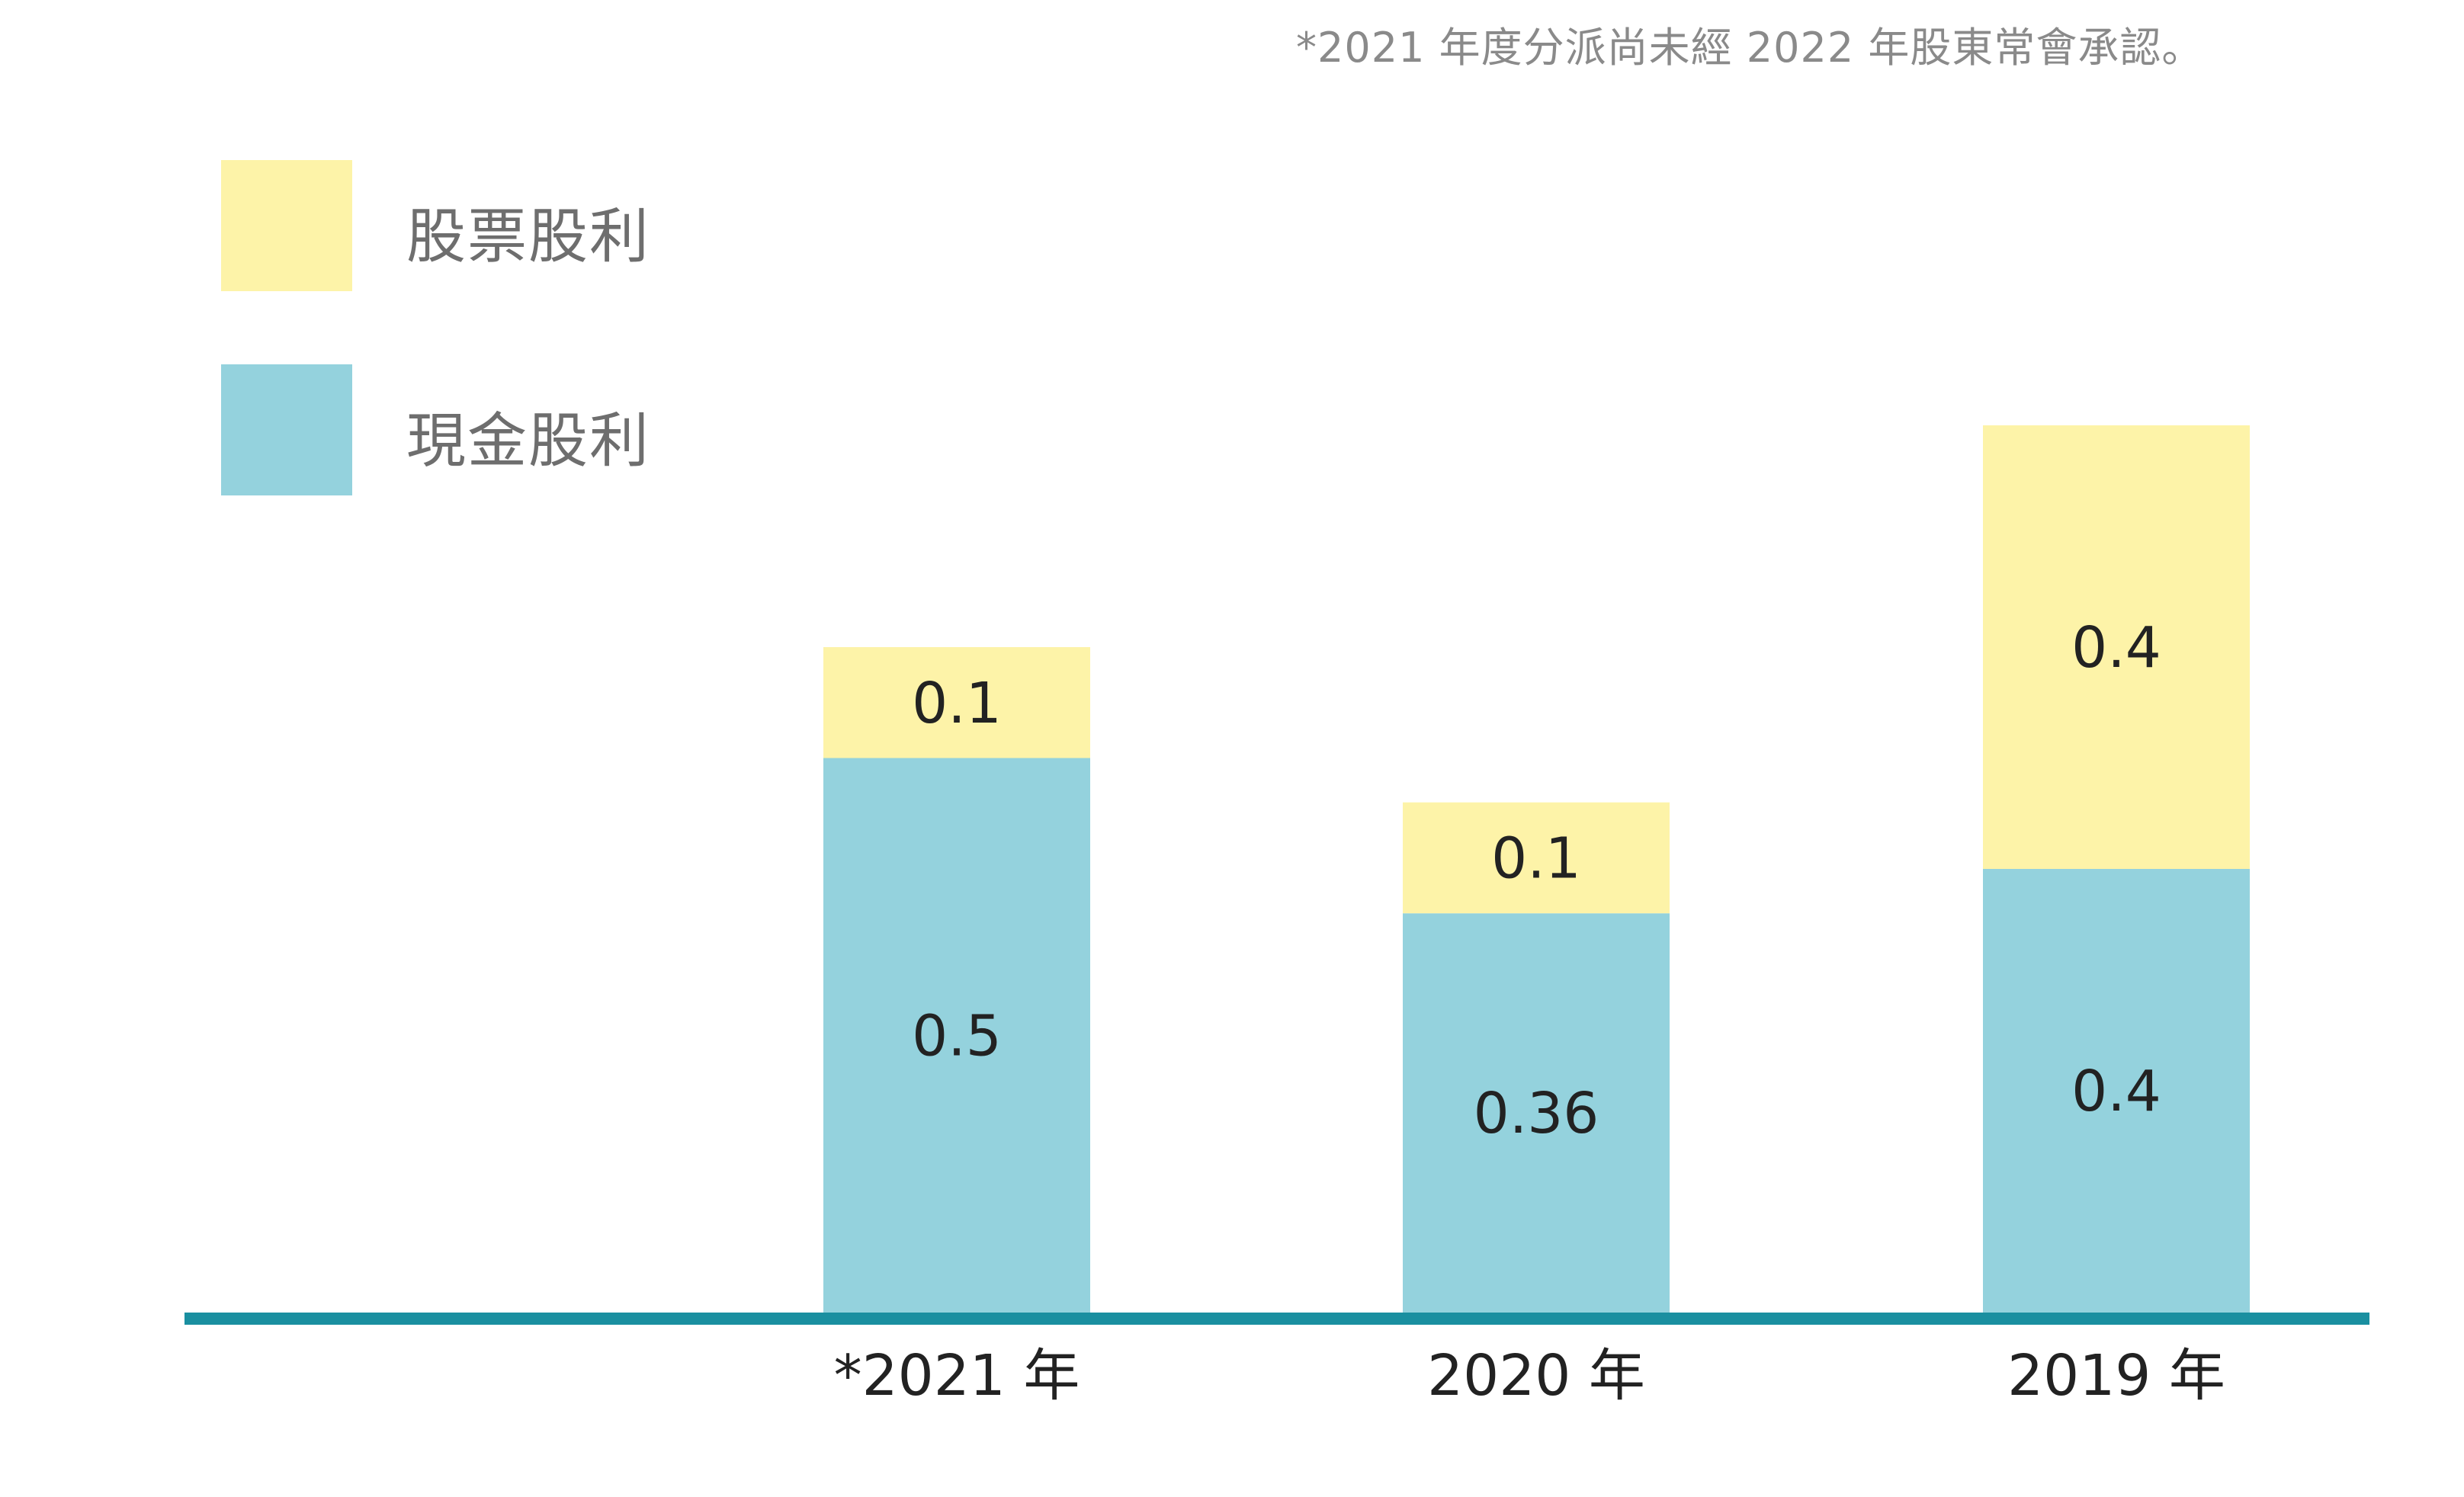 This screenshot has height=1497, width=2464. I want to click on x-axis-line, so click(1277, 1319).